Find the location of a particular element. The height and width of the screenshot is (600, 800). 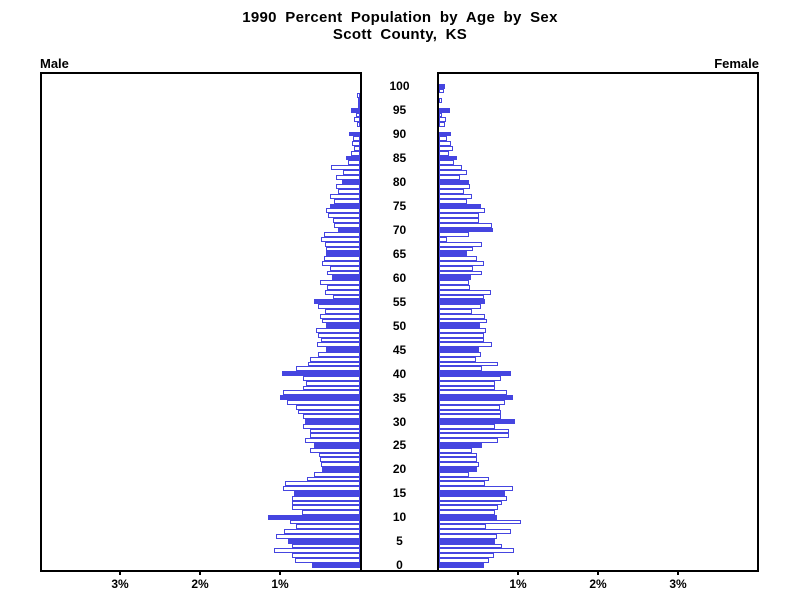

female-panel-label: Female is located at coordinates (736, 63).